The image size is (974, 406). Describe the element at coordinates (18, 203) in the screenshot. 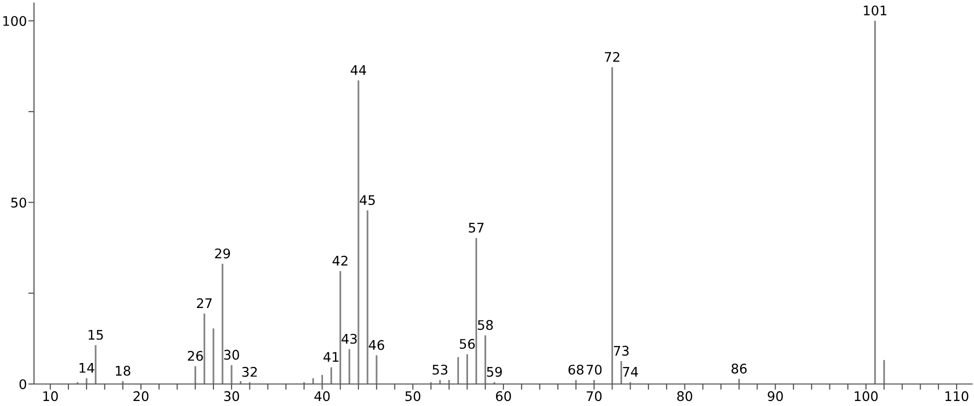

I see `y-tick-label: 50` at that location.